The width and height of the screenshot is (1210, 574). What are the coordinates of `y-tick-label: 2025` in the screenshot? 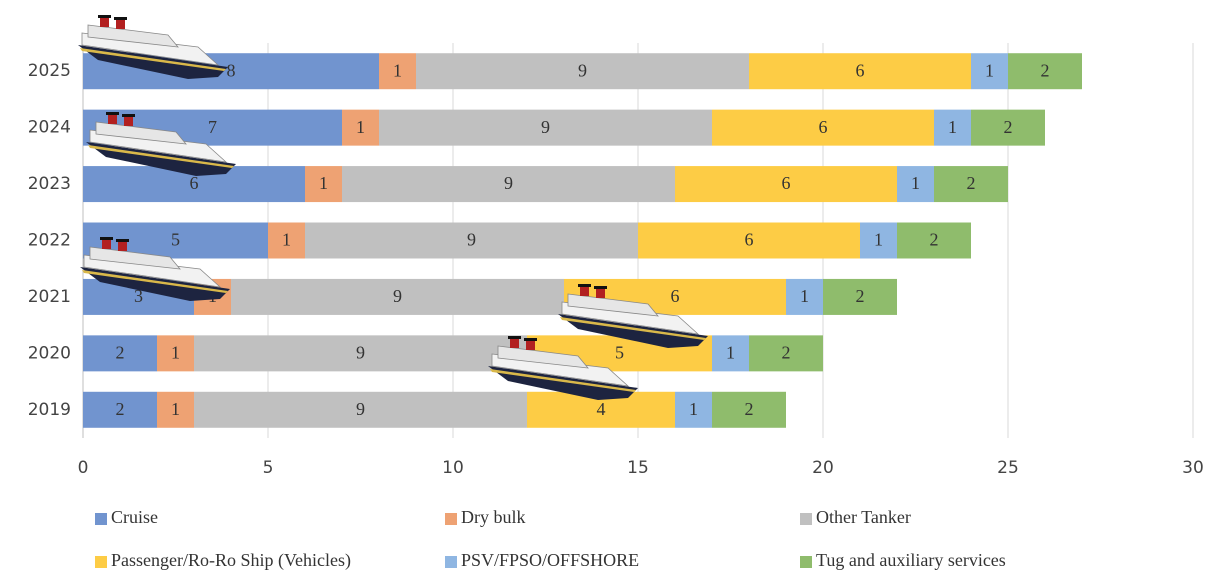 It's located at (49, 71).